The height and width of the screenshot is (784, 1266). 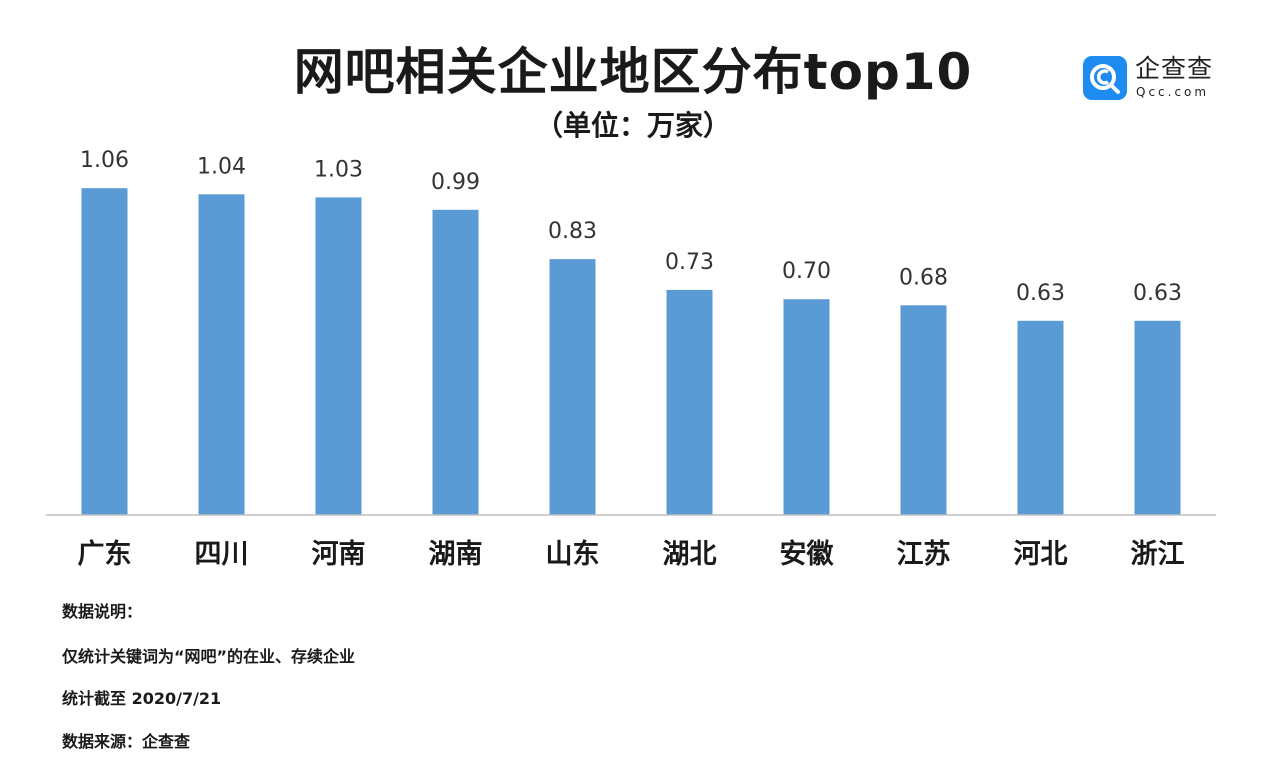 What do you see at coordinates (806, 271) in the screenshot?
I see `data-label-7: 0.70` at bounding box center [806, 271].